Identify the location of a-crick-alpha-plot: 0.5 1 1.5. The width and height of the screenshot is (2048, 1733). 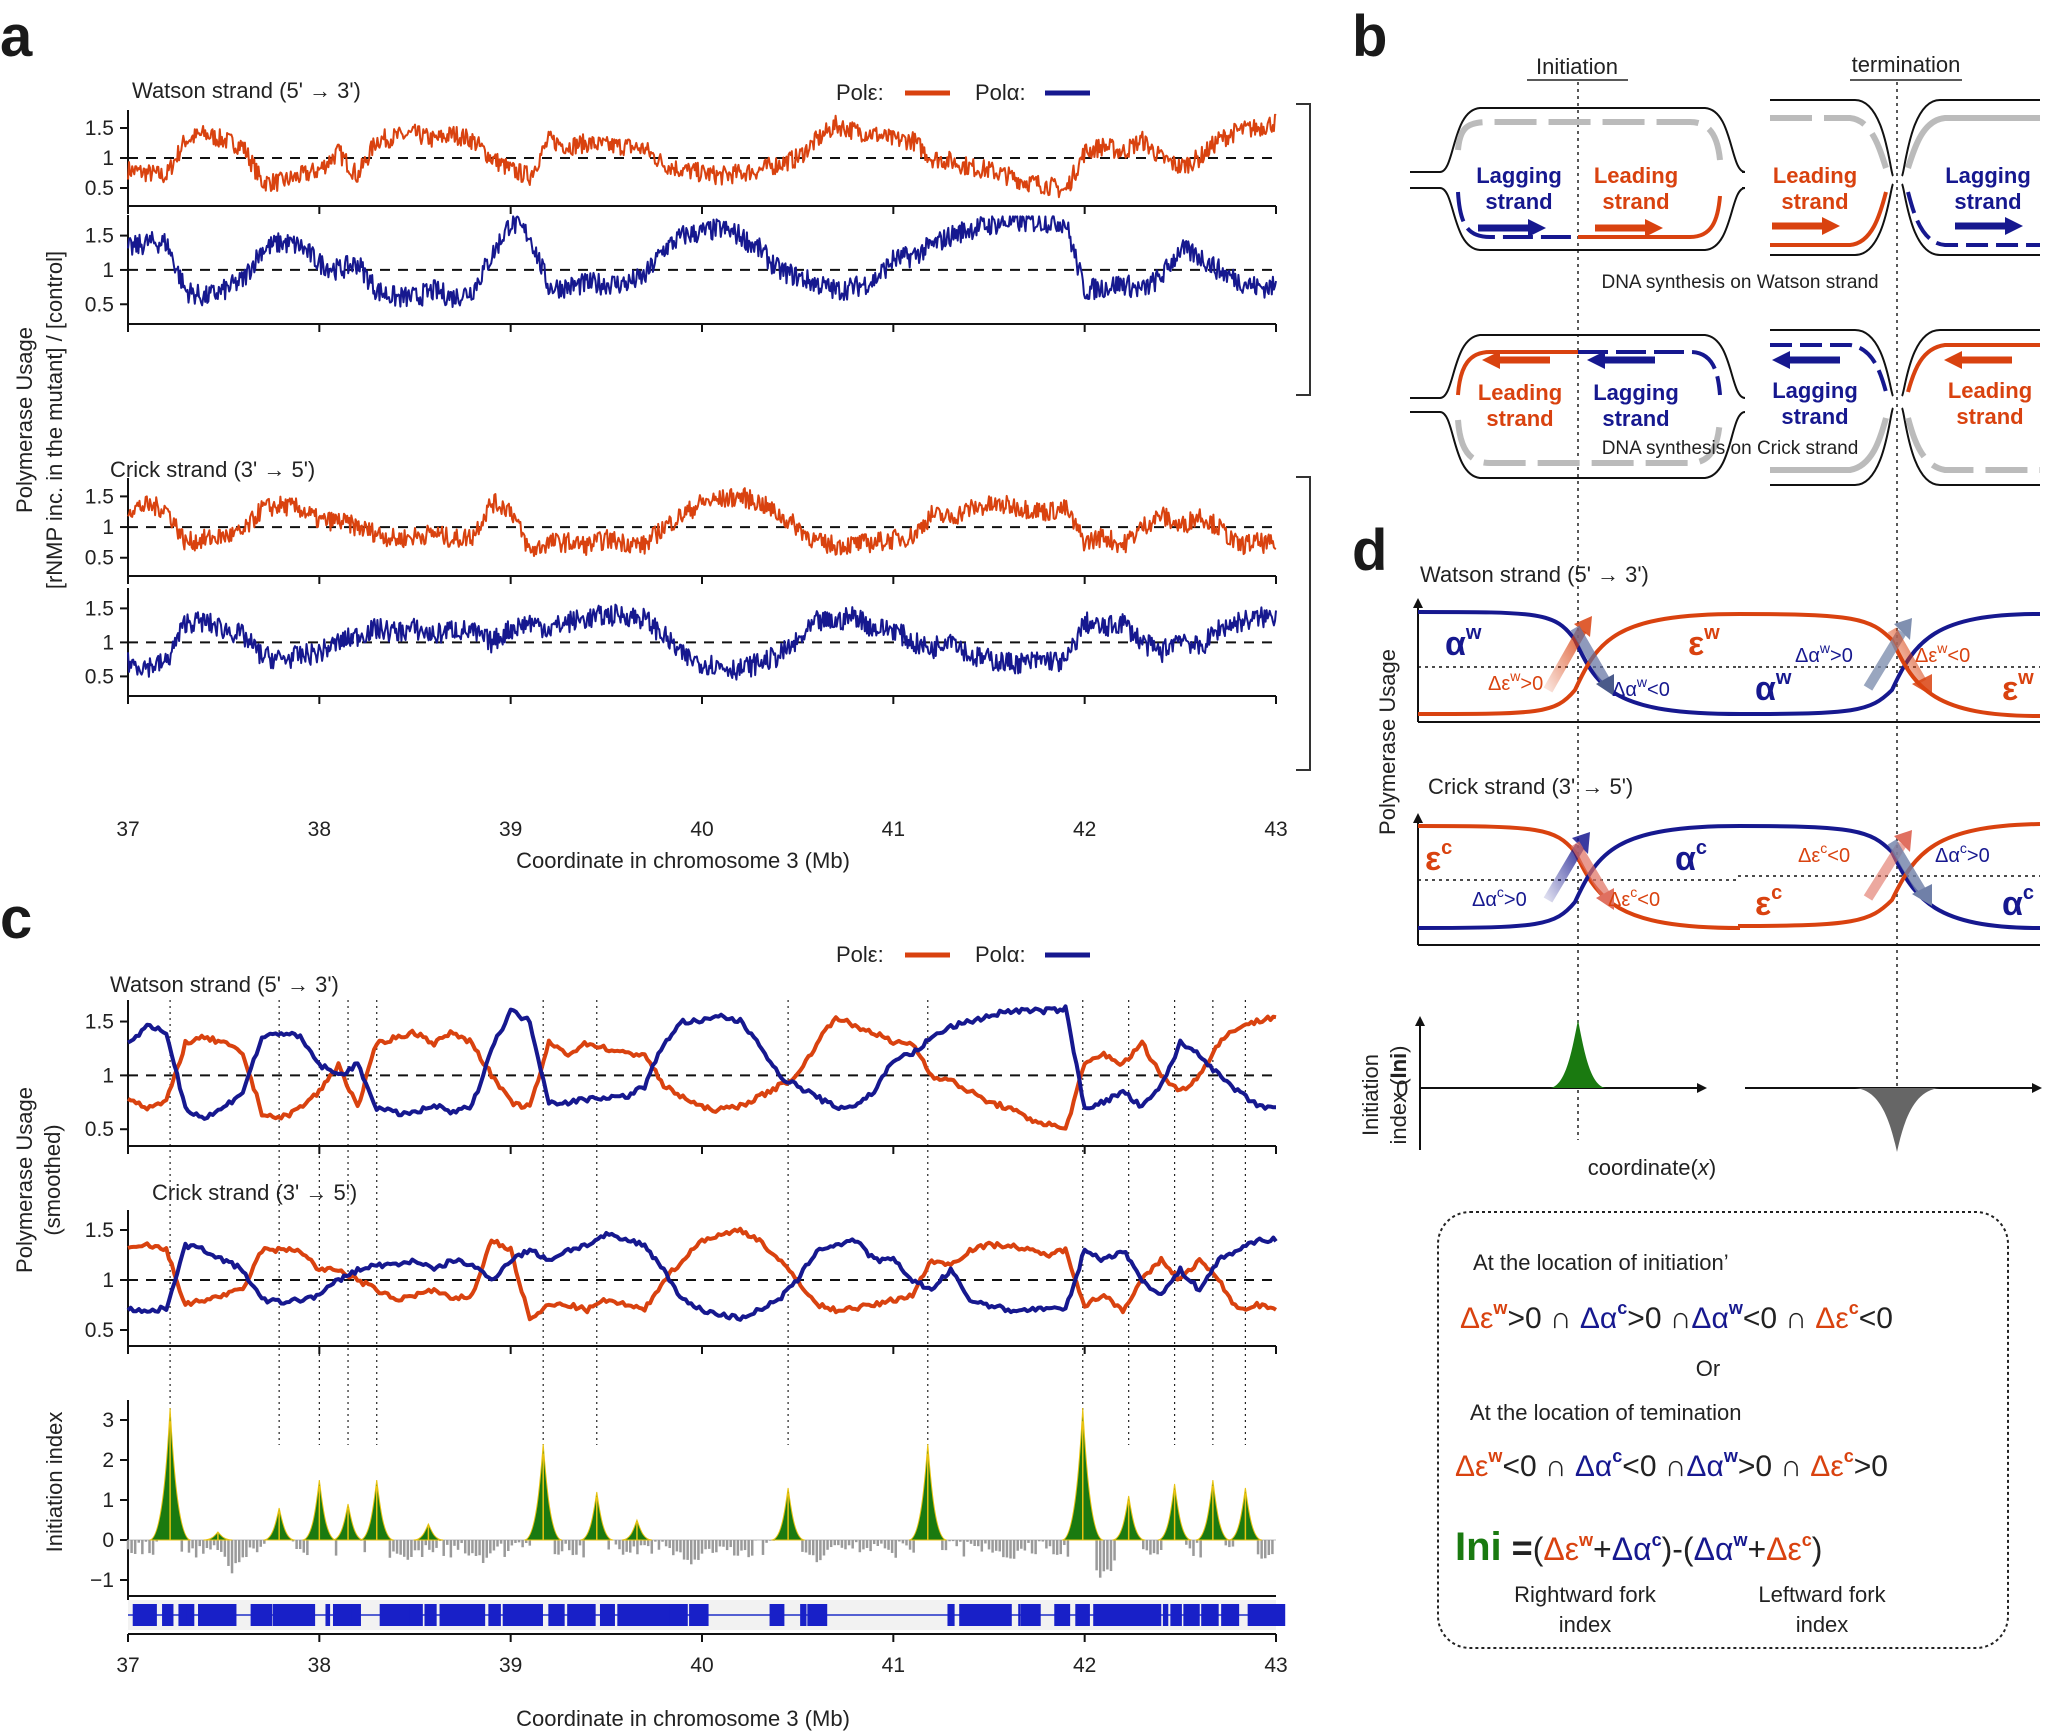
(681, 646).